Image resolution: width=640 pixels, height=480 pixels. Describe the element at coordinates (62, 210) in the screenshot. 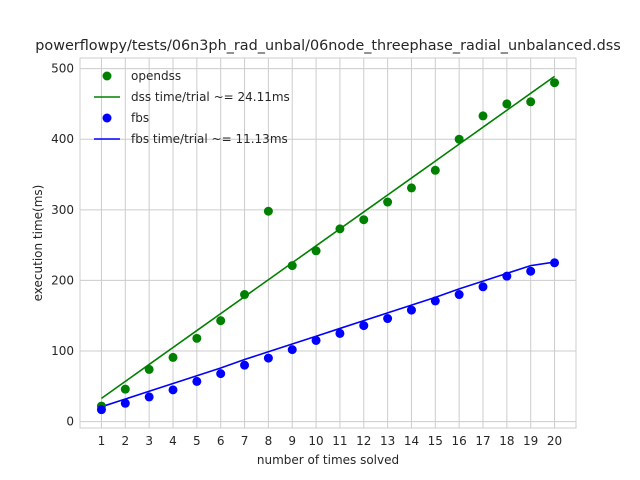

I see `y-tick-label: 300` at that location.